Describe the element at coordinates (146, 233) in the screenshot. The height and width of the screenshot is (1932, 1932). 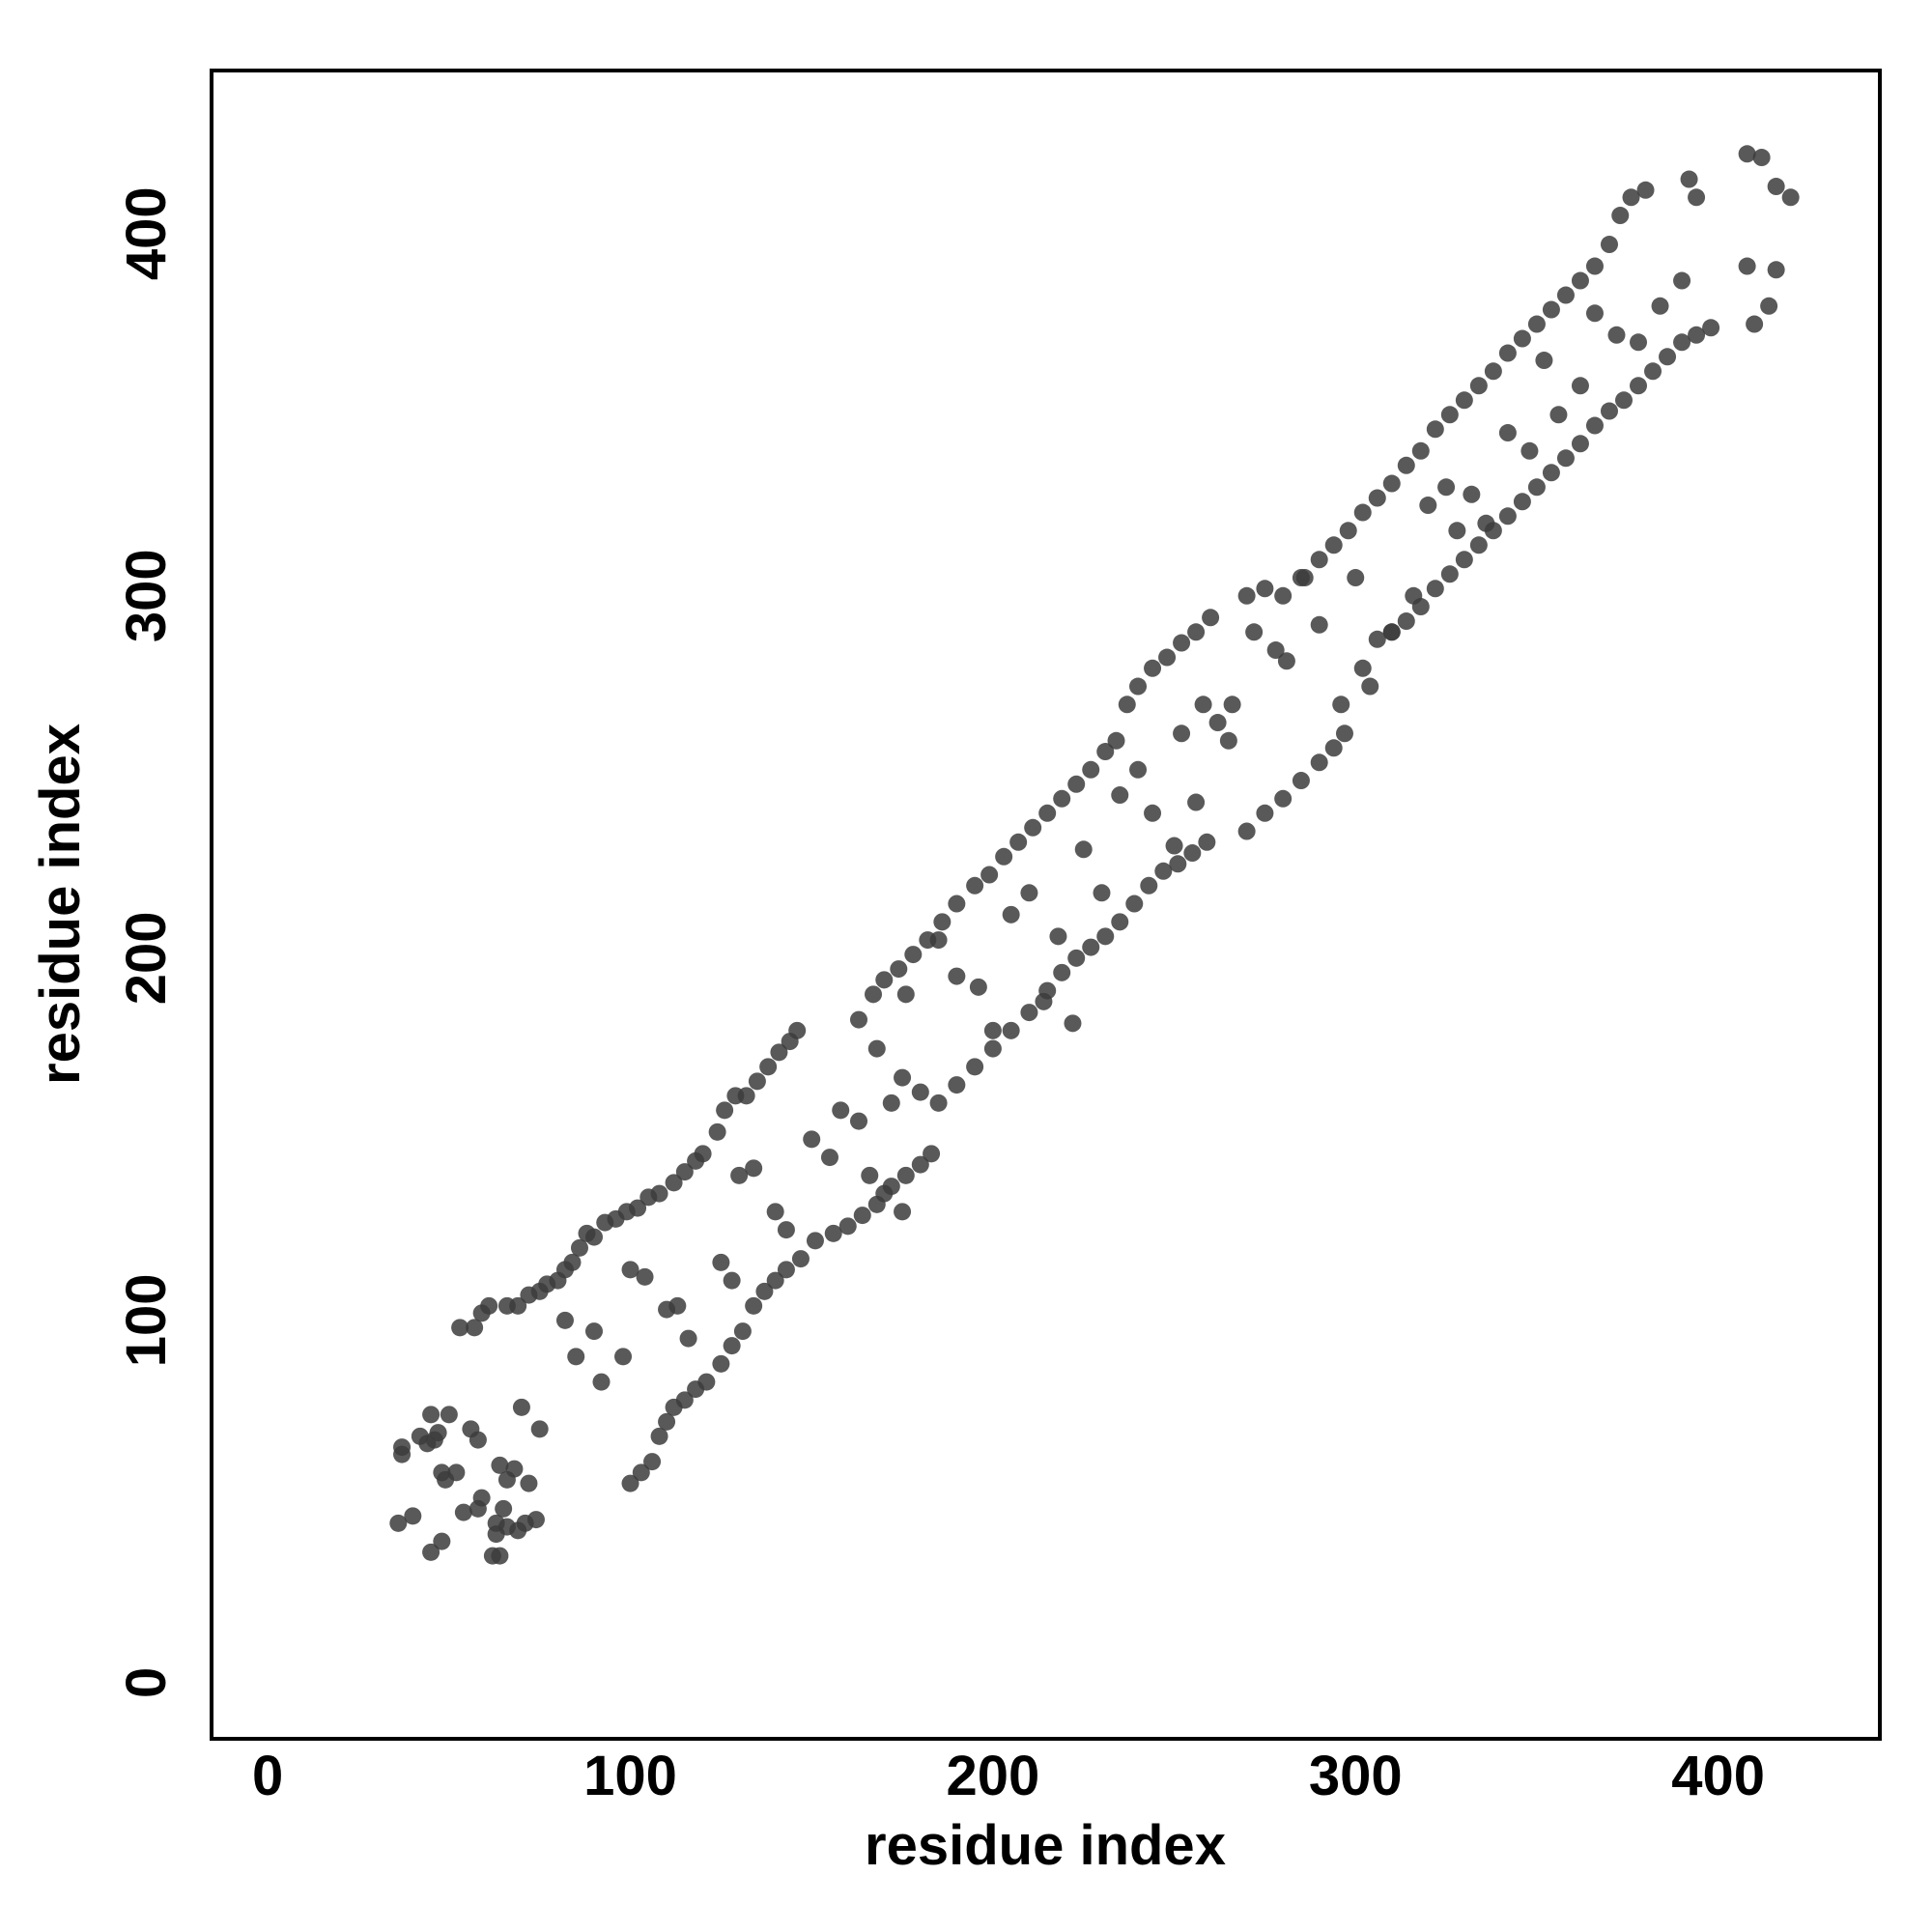
I see `y-tick-label: 400` at that location.